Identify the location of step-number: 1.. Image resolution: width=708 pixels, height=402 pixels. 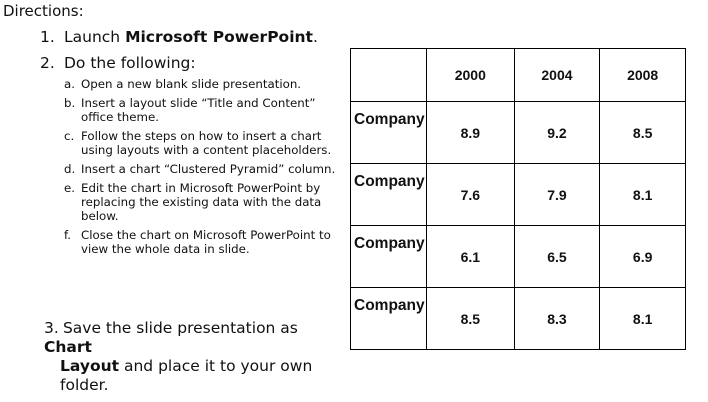
(47, 37).